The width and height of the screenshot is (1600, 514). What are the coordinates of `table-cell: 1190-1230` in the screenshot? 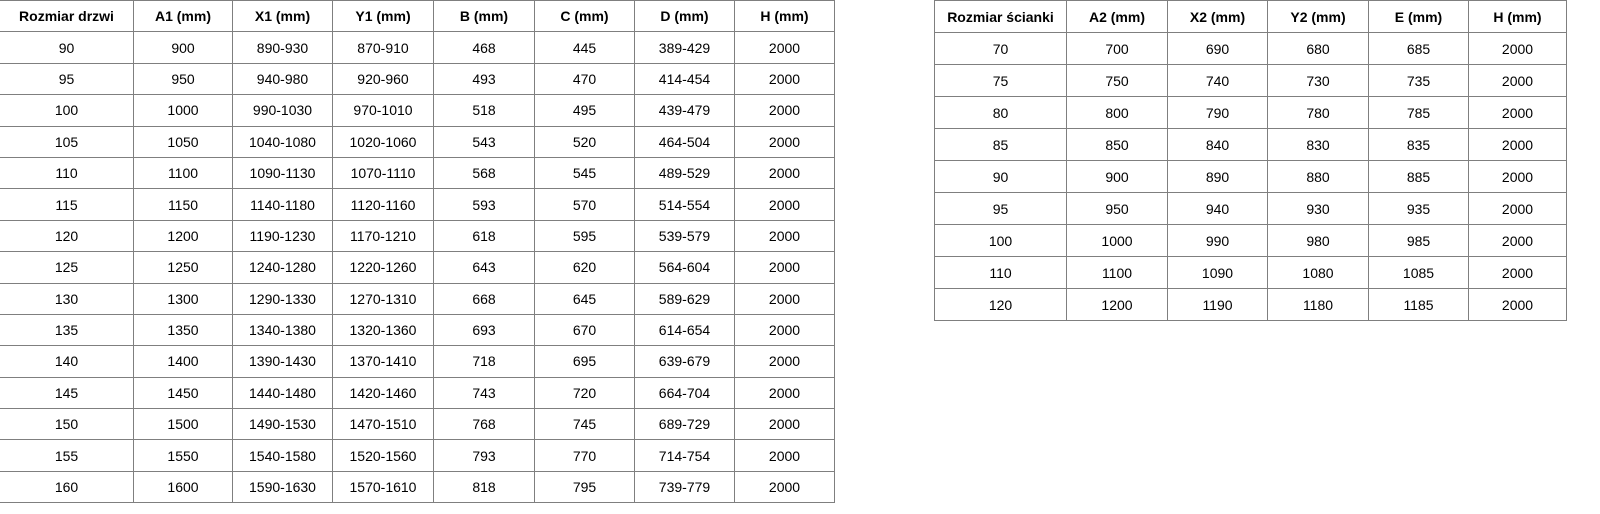 It's located at (282, 236).